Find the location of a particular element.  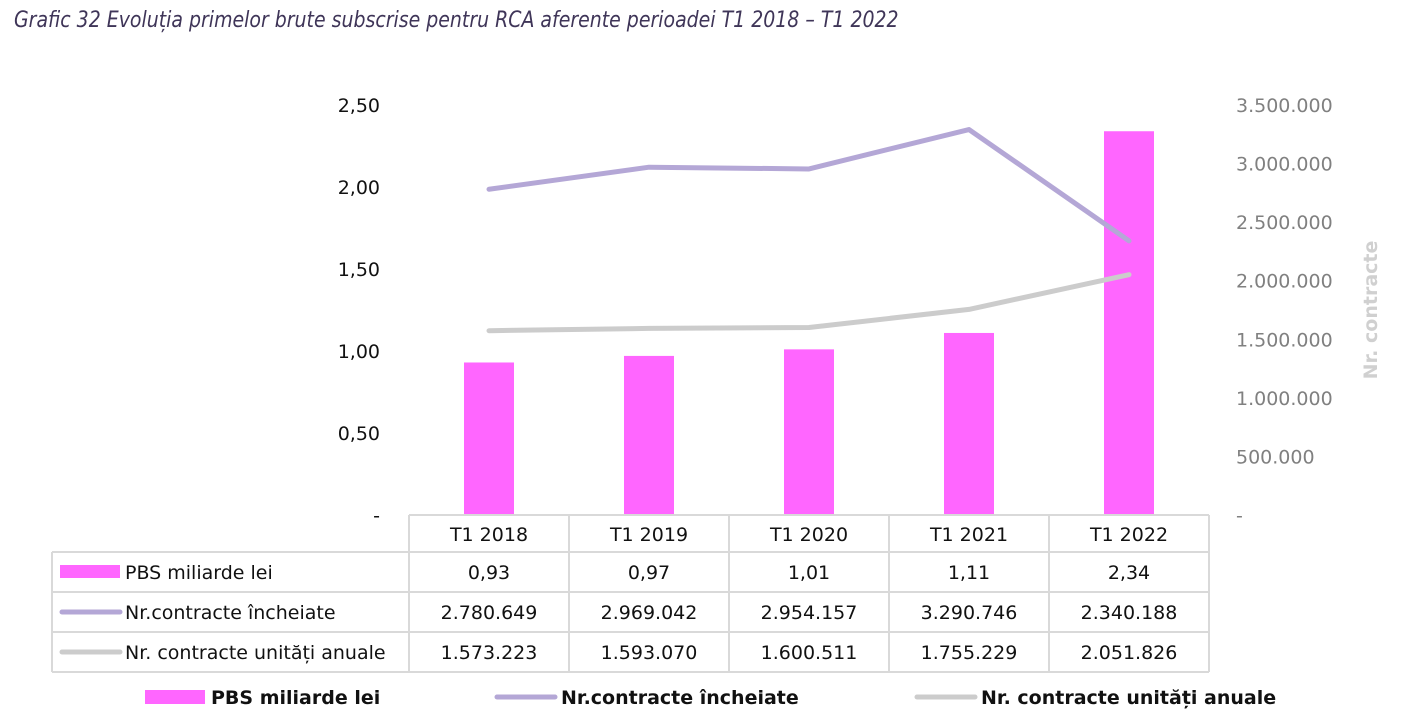

table-cell: 1.755.229 is located at coordinates (969, 653).